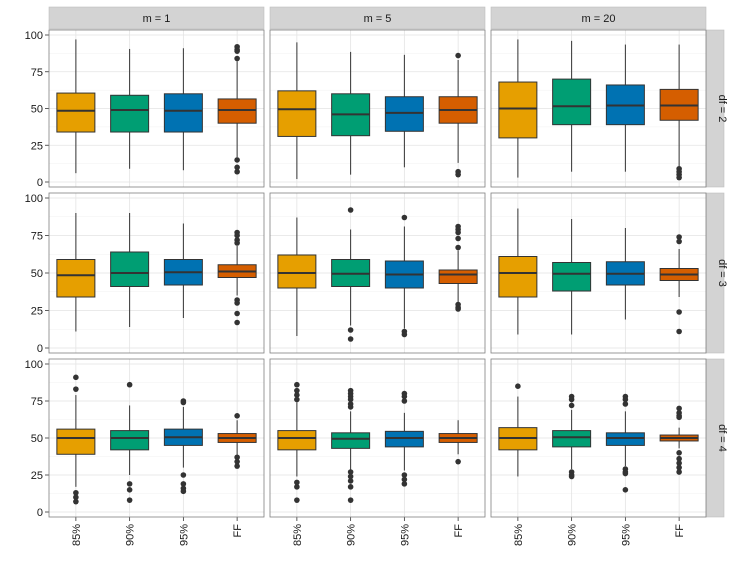  What do you see at coordinates (37, 73) in the screenshot?
I see `y-tick-label: 75` at bounding box center [37, 73].